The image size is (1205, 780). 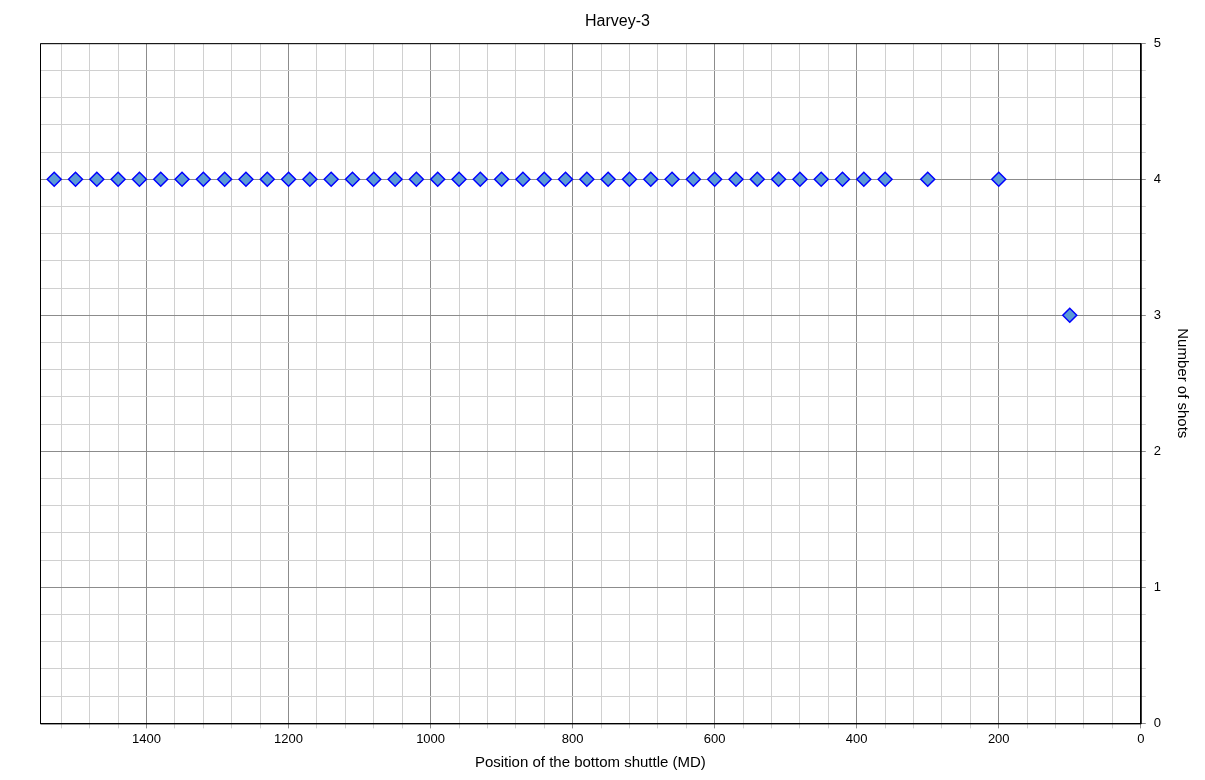 I want to click on x-tick-label: 1400, so click(x=146, y=738).